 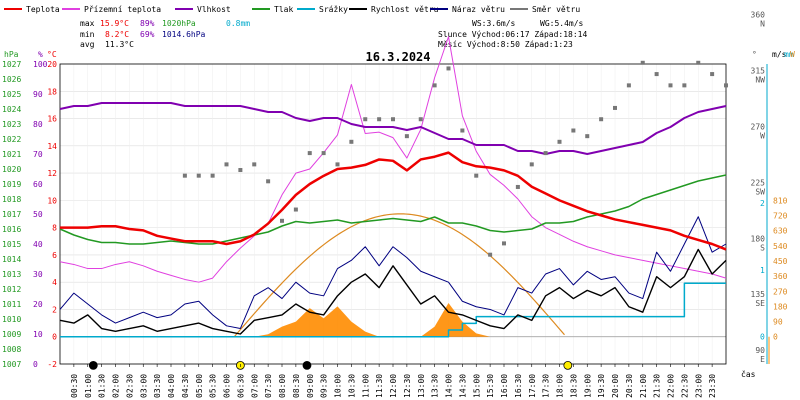 What do you see at coordinates (560, 386) in the screenshot?
I see `x-tick-label: 18:00` at bounding box center [560, 386].